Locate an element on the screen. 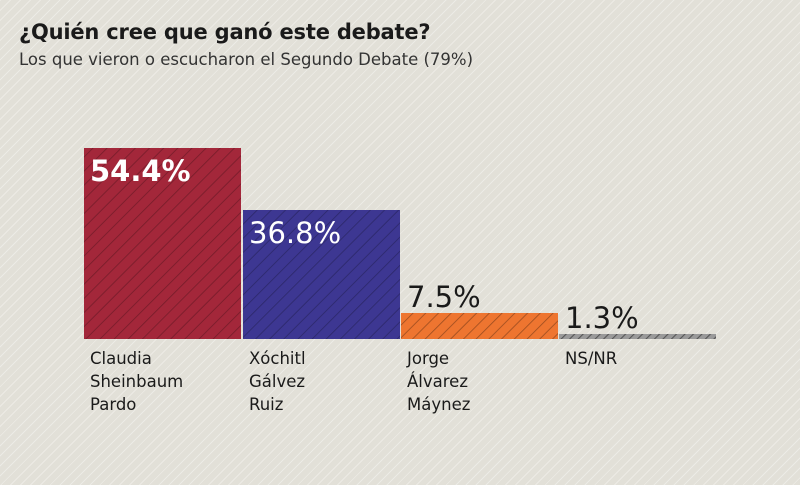  value-label-2: 36.8% is located at coordinates (295, 233).